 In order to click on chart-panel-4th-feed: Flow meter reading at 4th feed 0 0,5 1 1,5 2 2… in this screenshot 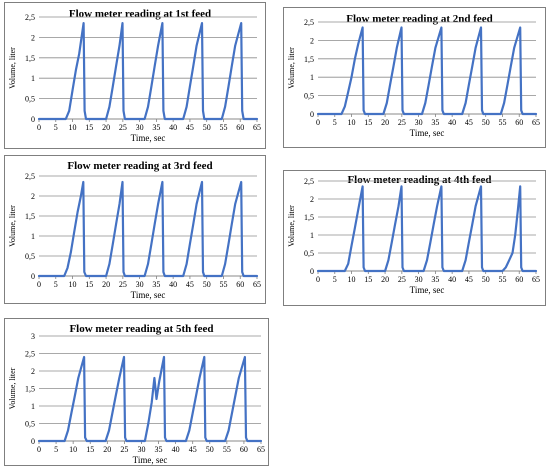, I will do `click(414, 238)`.